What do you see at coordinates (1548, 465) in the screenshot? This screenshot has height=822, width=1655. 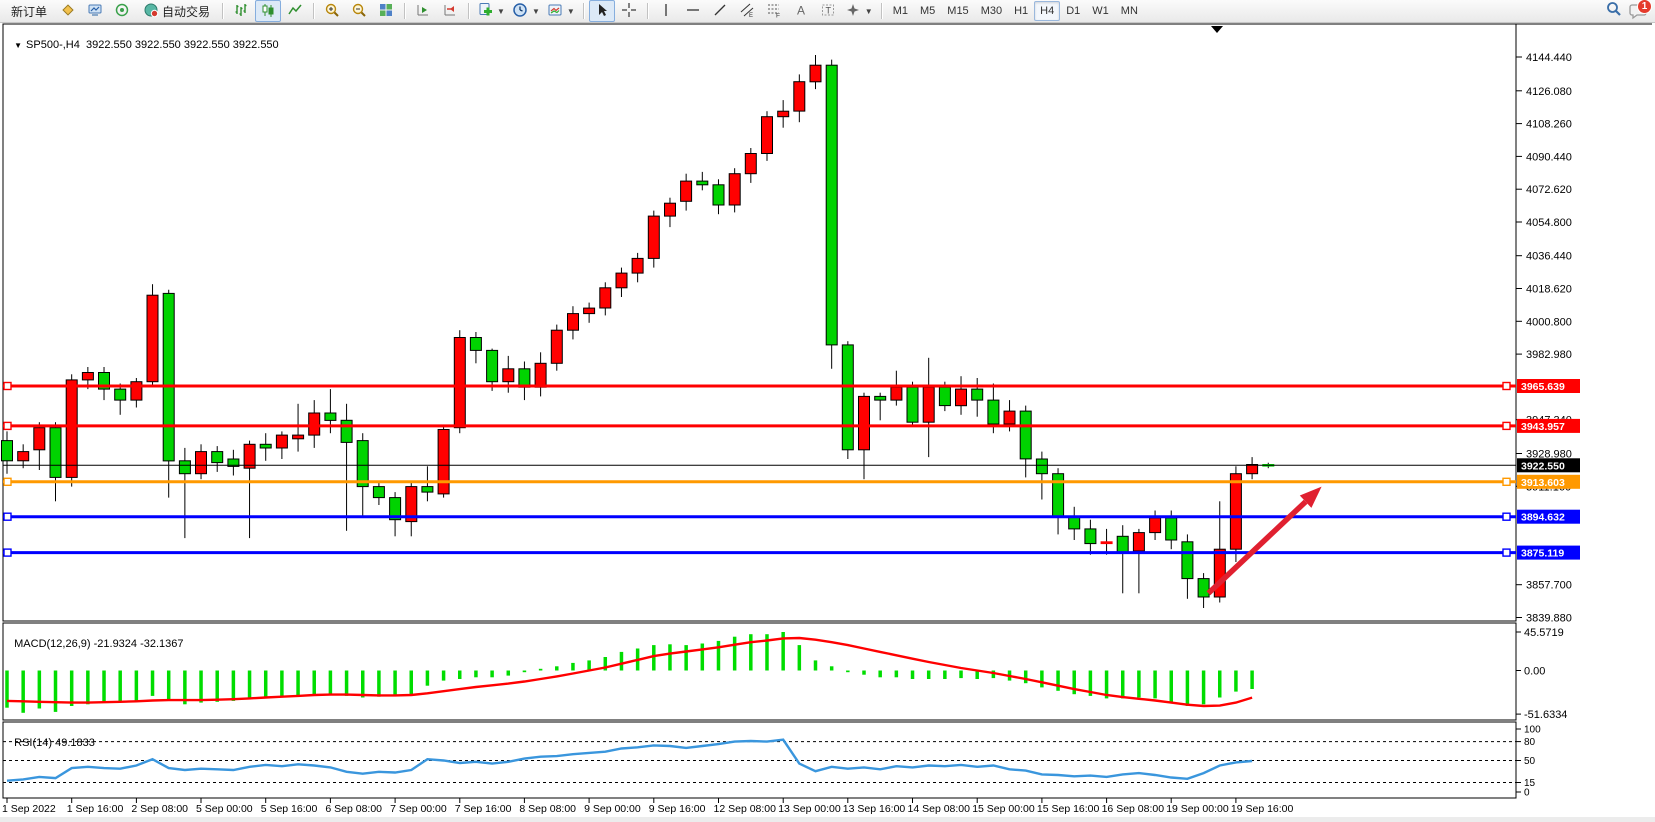 I see `price-badge: 3922.550` at bounding box center [1548, 465].